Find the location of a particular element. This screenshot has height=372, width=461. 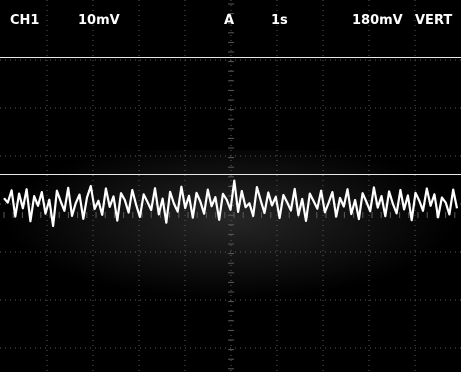

trigger-source-label: A is located at coordinates (229, 20).